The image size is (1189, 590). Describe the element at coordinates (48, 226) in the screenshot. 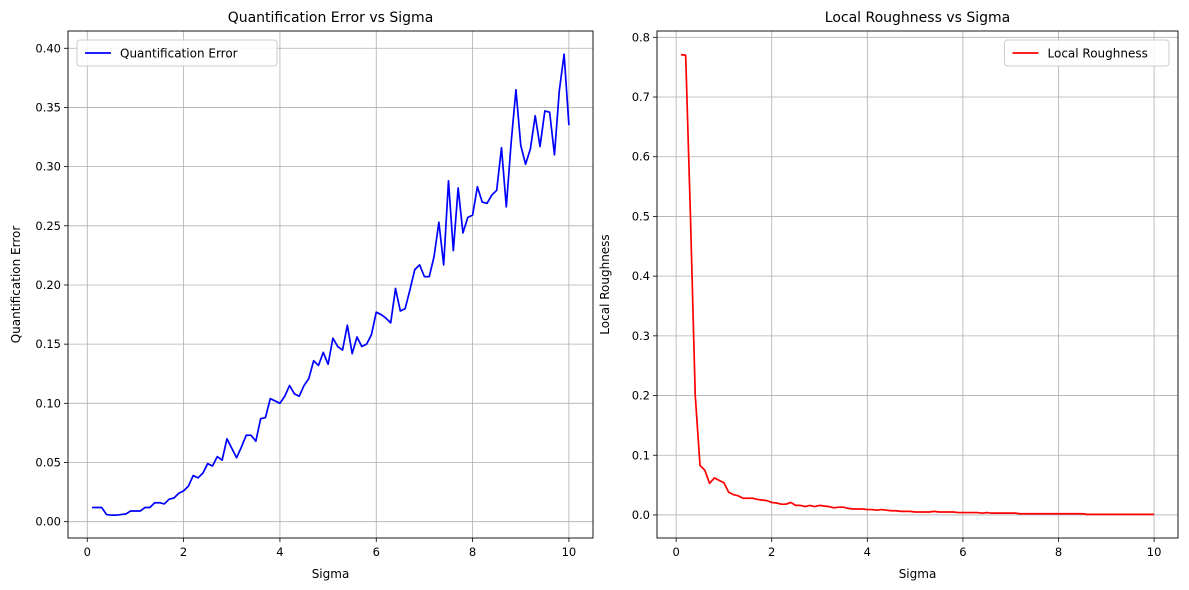

I see `y-tick-label: 0.25` at that location.